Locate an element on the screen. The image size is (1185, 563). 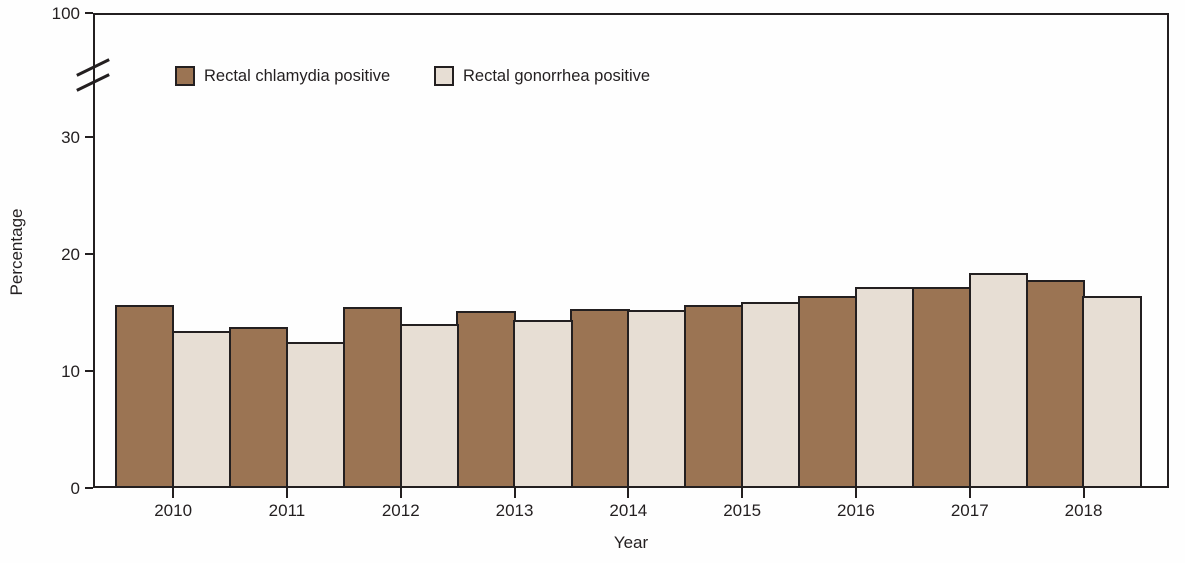
x-axis-tick-label: 2017 is located at coordinates (969, 510).